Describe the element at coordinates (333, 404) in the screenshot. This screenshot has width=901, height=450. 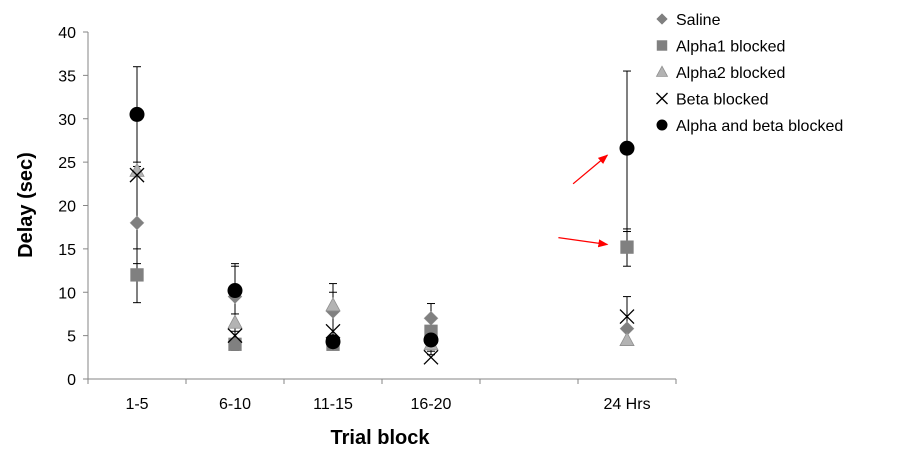
I see `x-tick-label: 11-15` at that location.